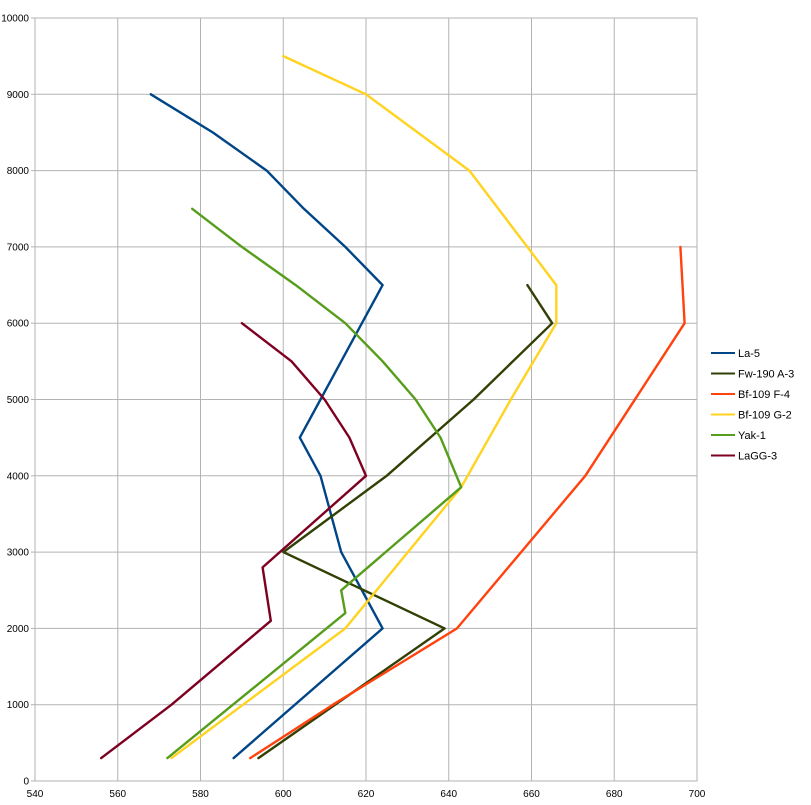 The width and height of the screenshot is (811, 805). Describe the element at coordinates (200, 794) in the screenshot. I see `x-tick-label: 580` at that location.